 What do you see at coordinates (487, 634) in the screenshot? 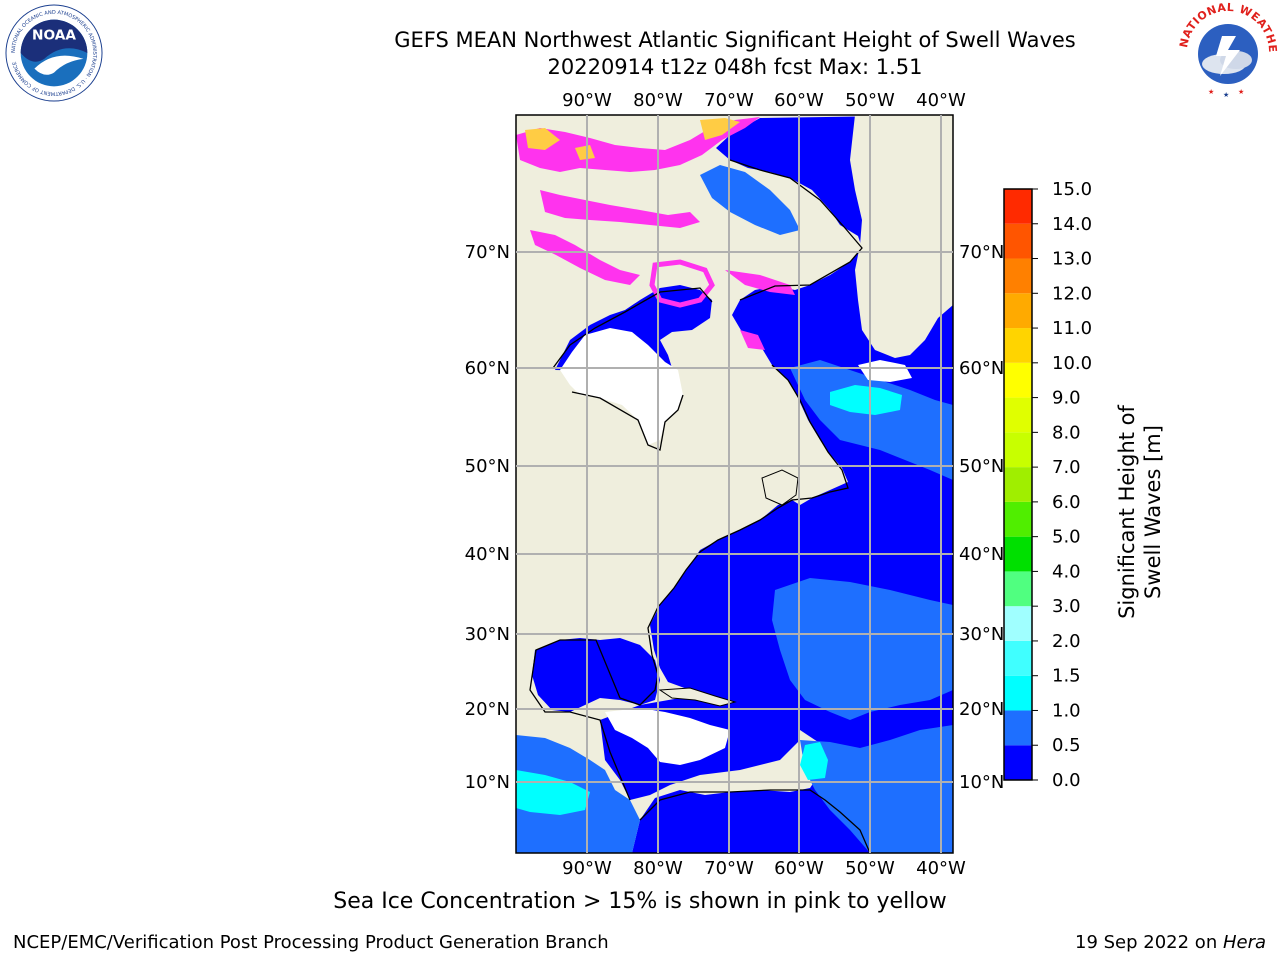
I see `lat-tick-label-left: 30°N` at bounding box center [487, 634].